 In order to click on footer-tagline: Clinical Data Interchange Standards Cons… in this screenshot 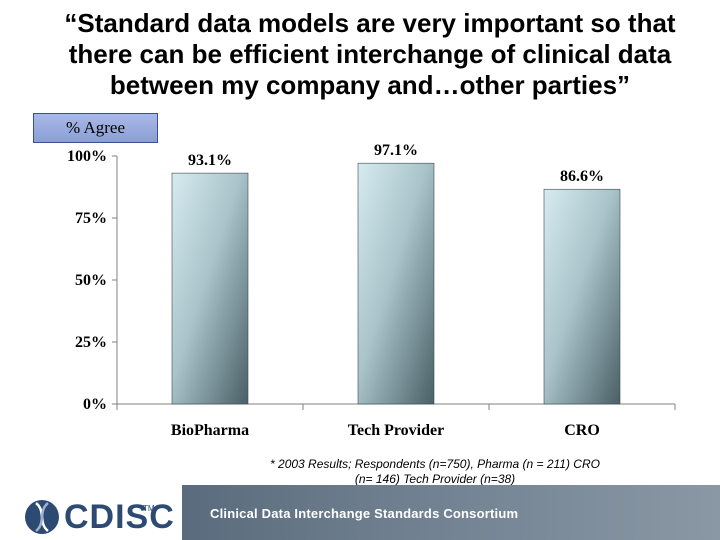, I will do `click(364, 513)`.